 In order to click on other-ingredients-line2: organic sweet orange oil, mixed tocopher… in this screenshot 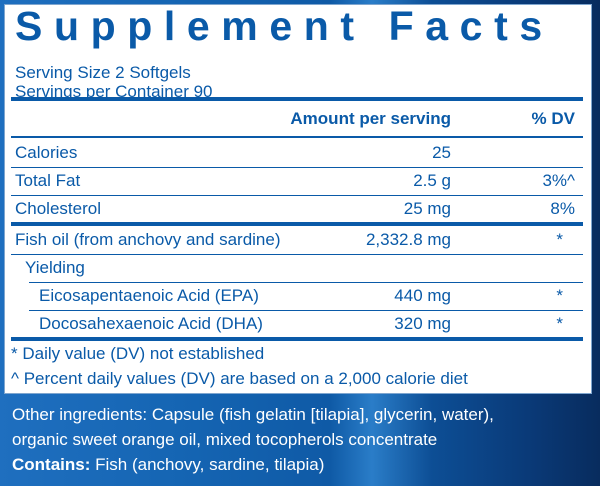, I will do `click(225, 439)`.